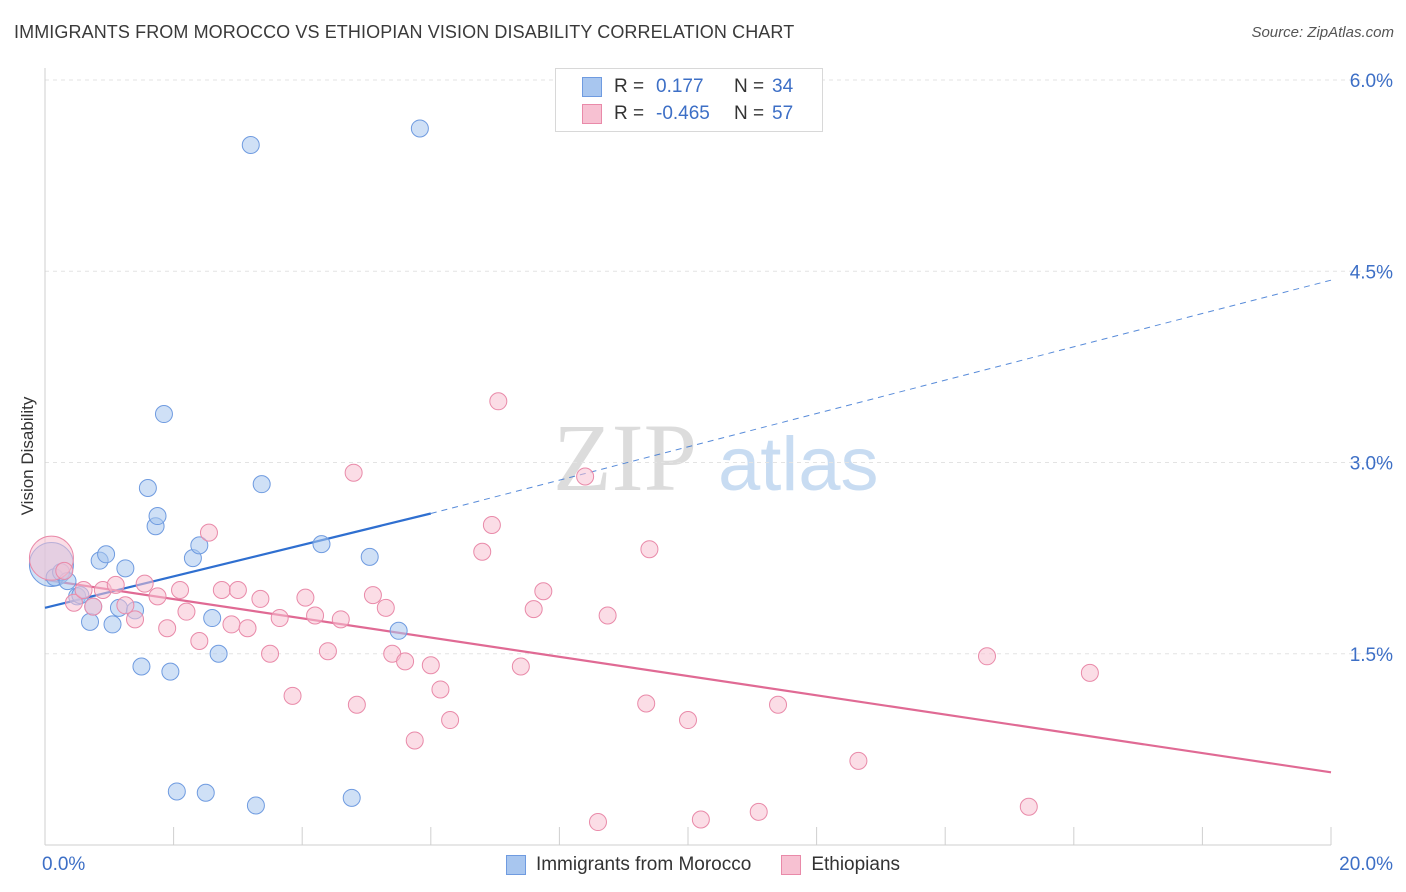  What do you see at coordinates (1322, 32) in the screenshot?
I see `source-label: Source: ZipAtlas.com` at bounding box center [1322, 32].